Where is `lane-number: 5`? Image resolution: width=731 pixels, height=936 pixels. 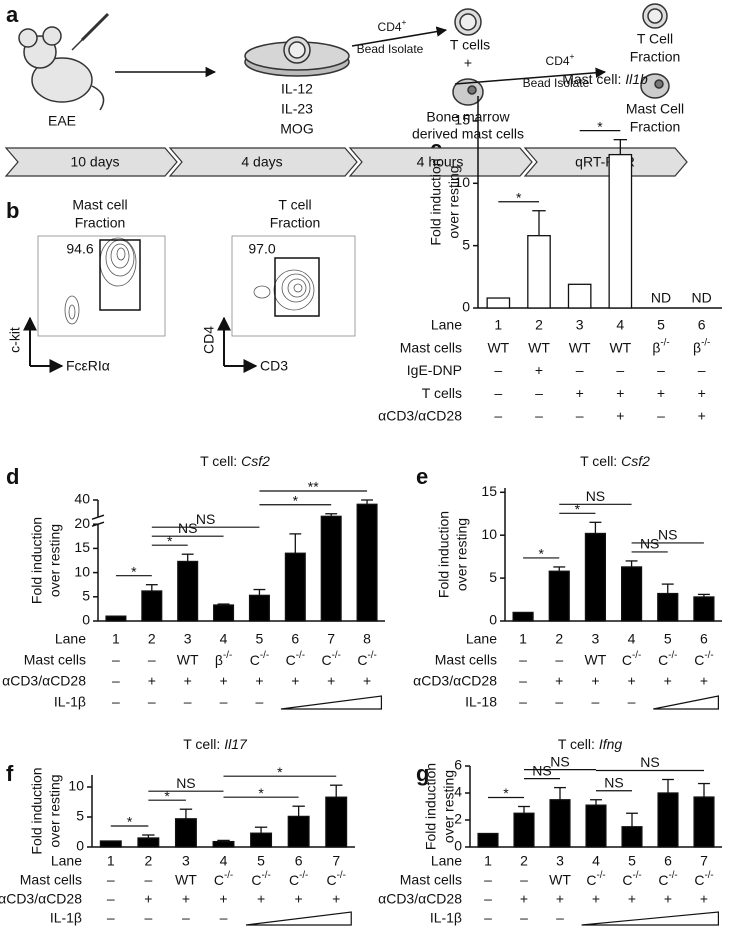 lane-number: 5 is located at coordinates (260, 639).